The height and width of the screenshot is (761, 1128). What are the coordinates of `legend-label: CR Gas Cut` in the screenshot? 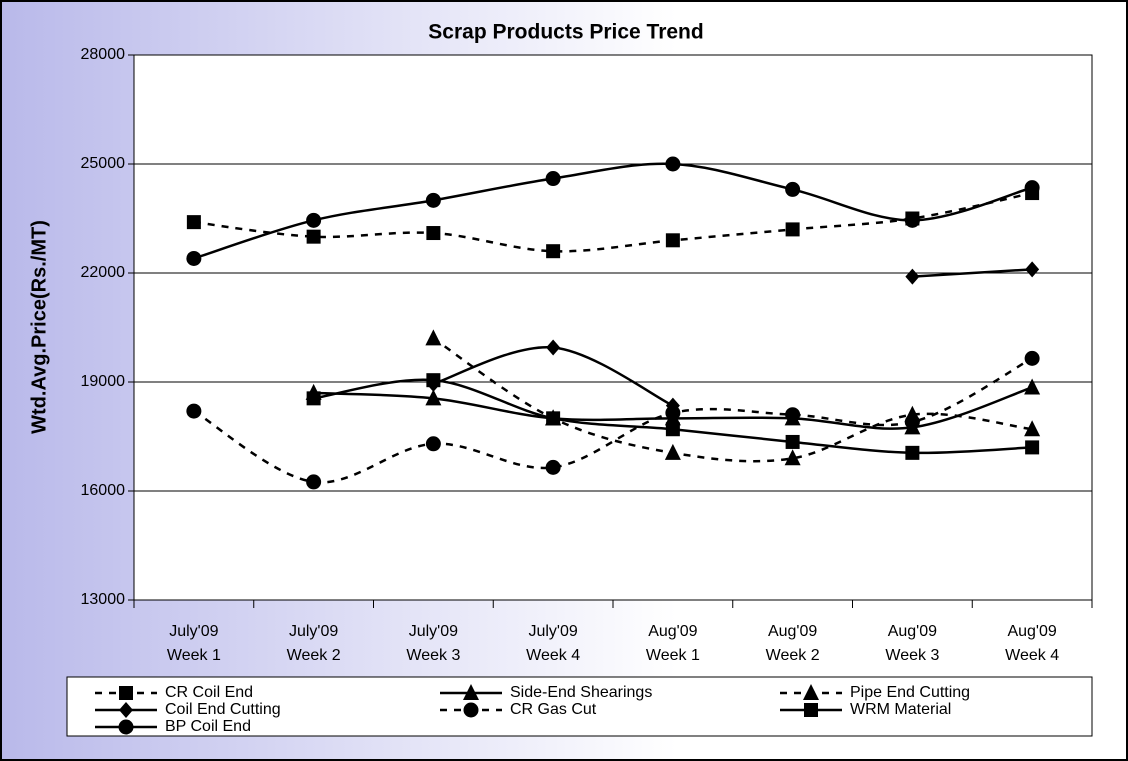 It's located at (553, 709).